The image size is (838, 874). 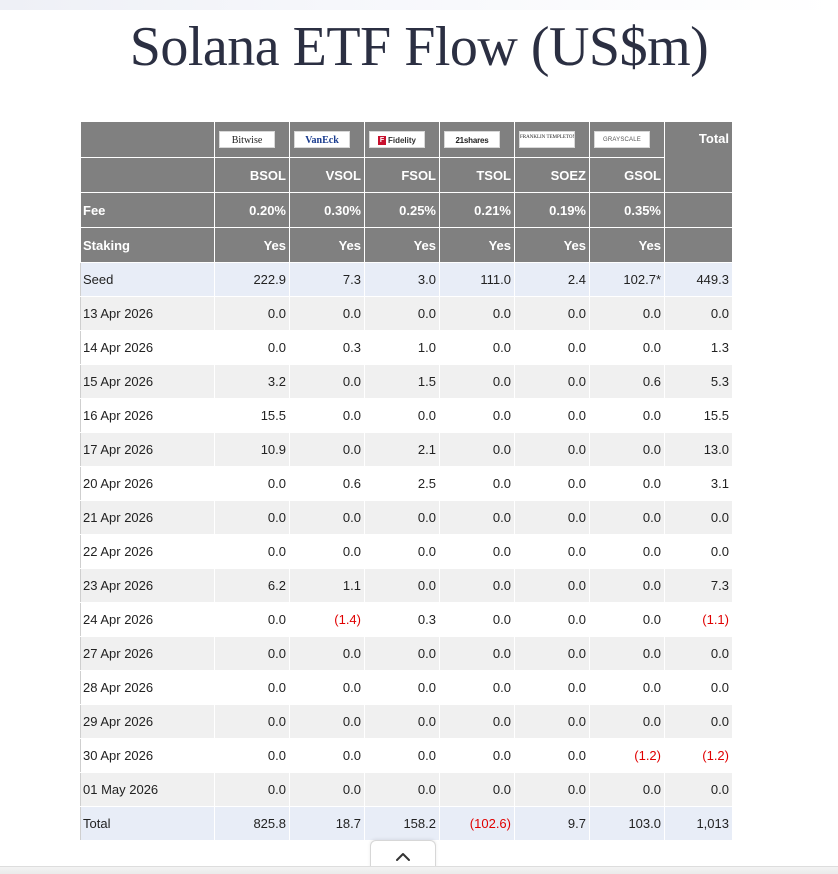 I want to click on table-row: 23 Apr 2026 6.2 1.1 0.0 0.0 0.0 0.0 7.3, so click(x=406, y=585).